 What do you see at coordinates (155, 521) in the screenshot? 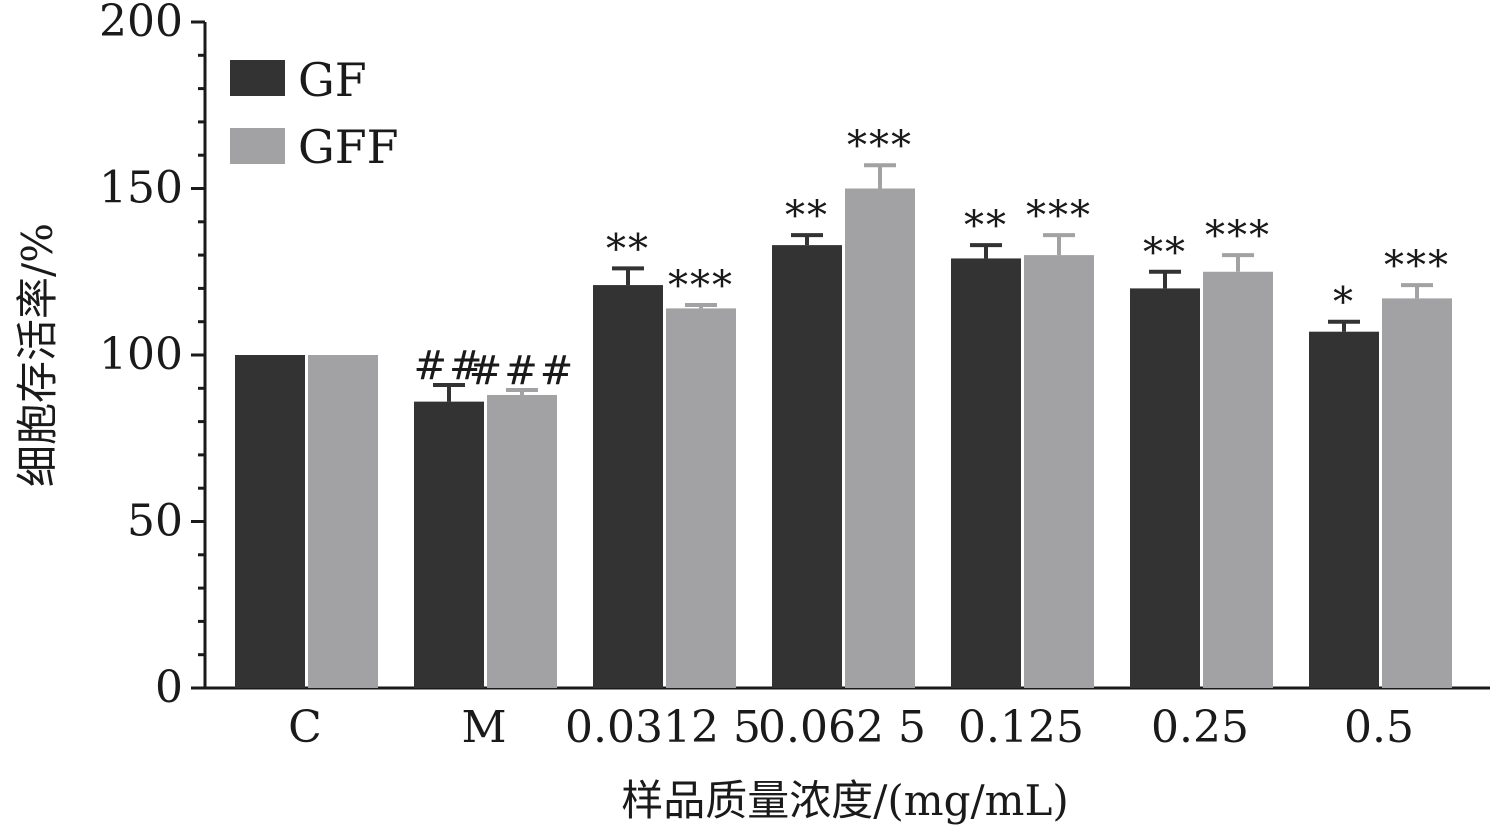
I see `y-tick-label: 50` at bounding box center [155, 521].